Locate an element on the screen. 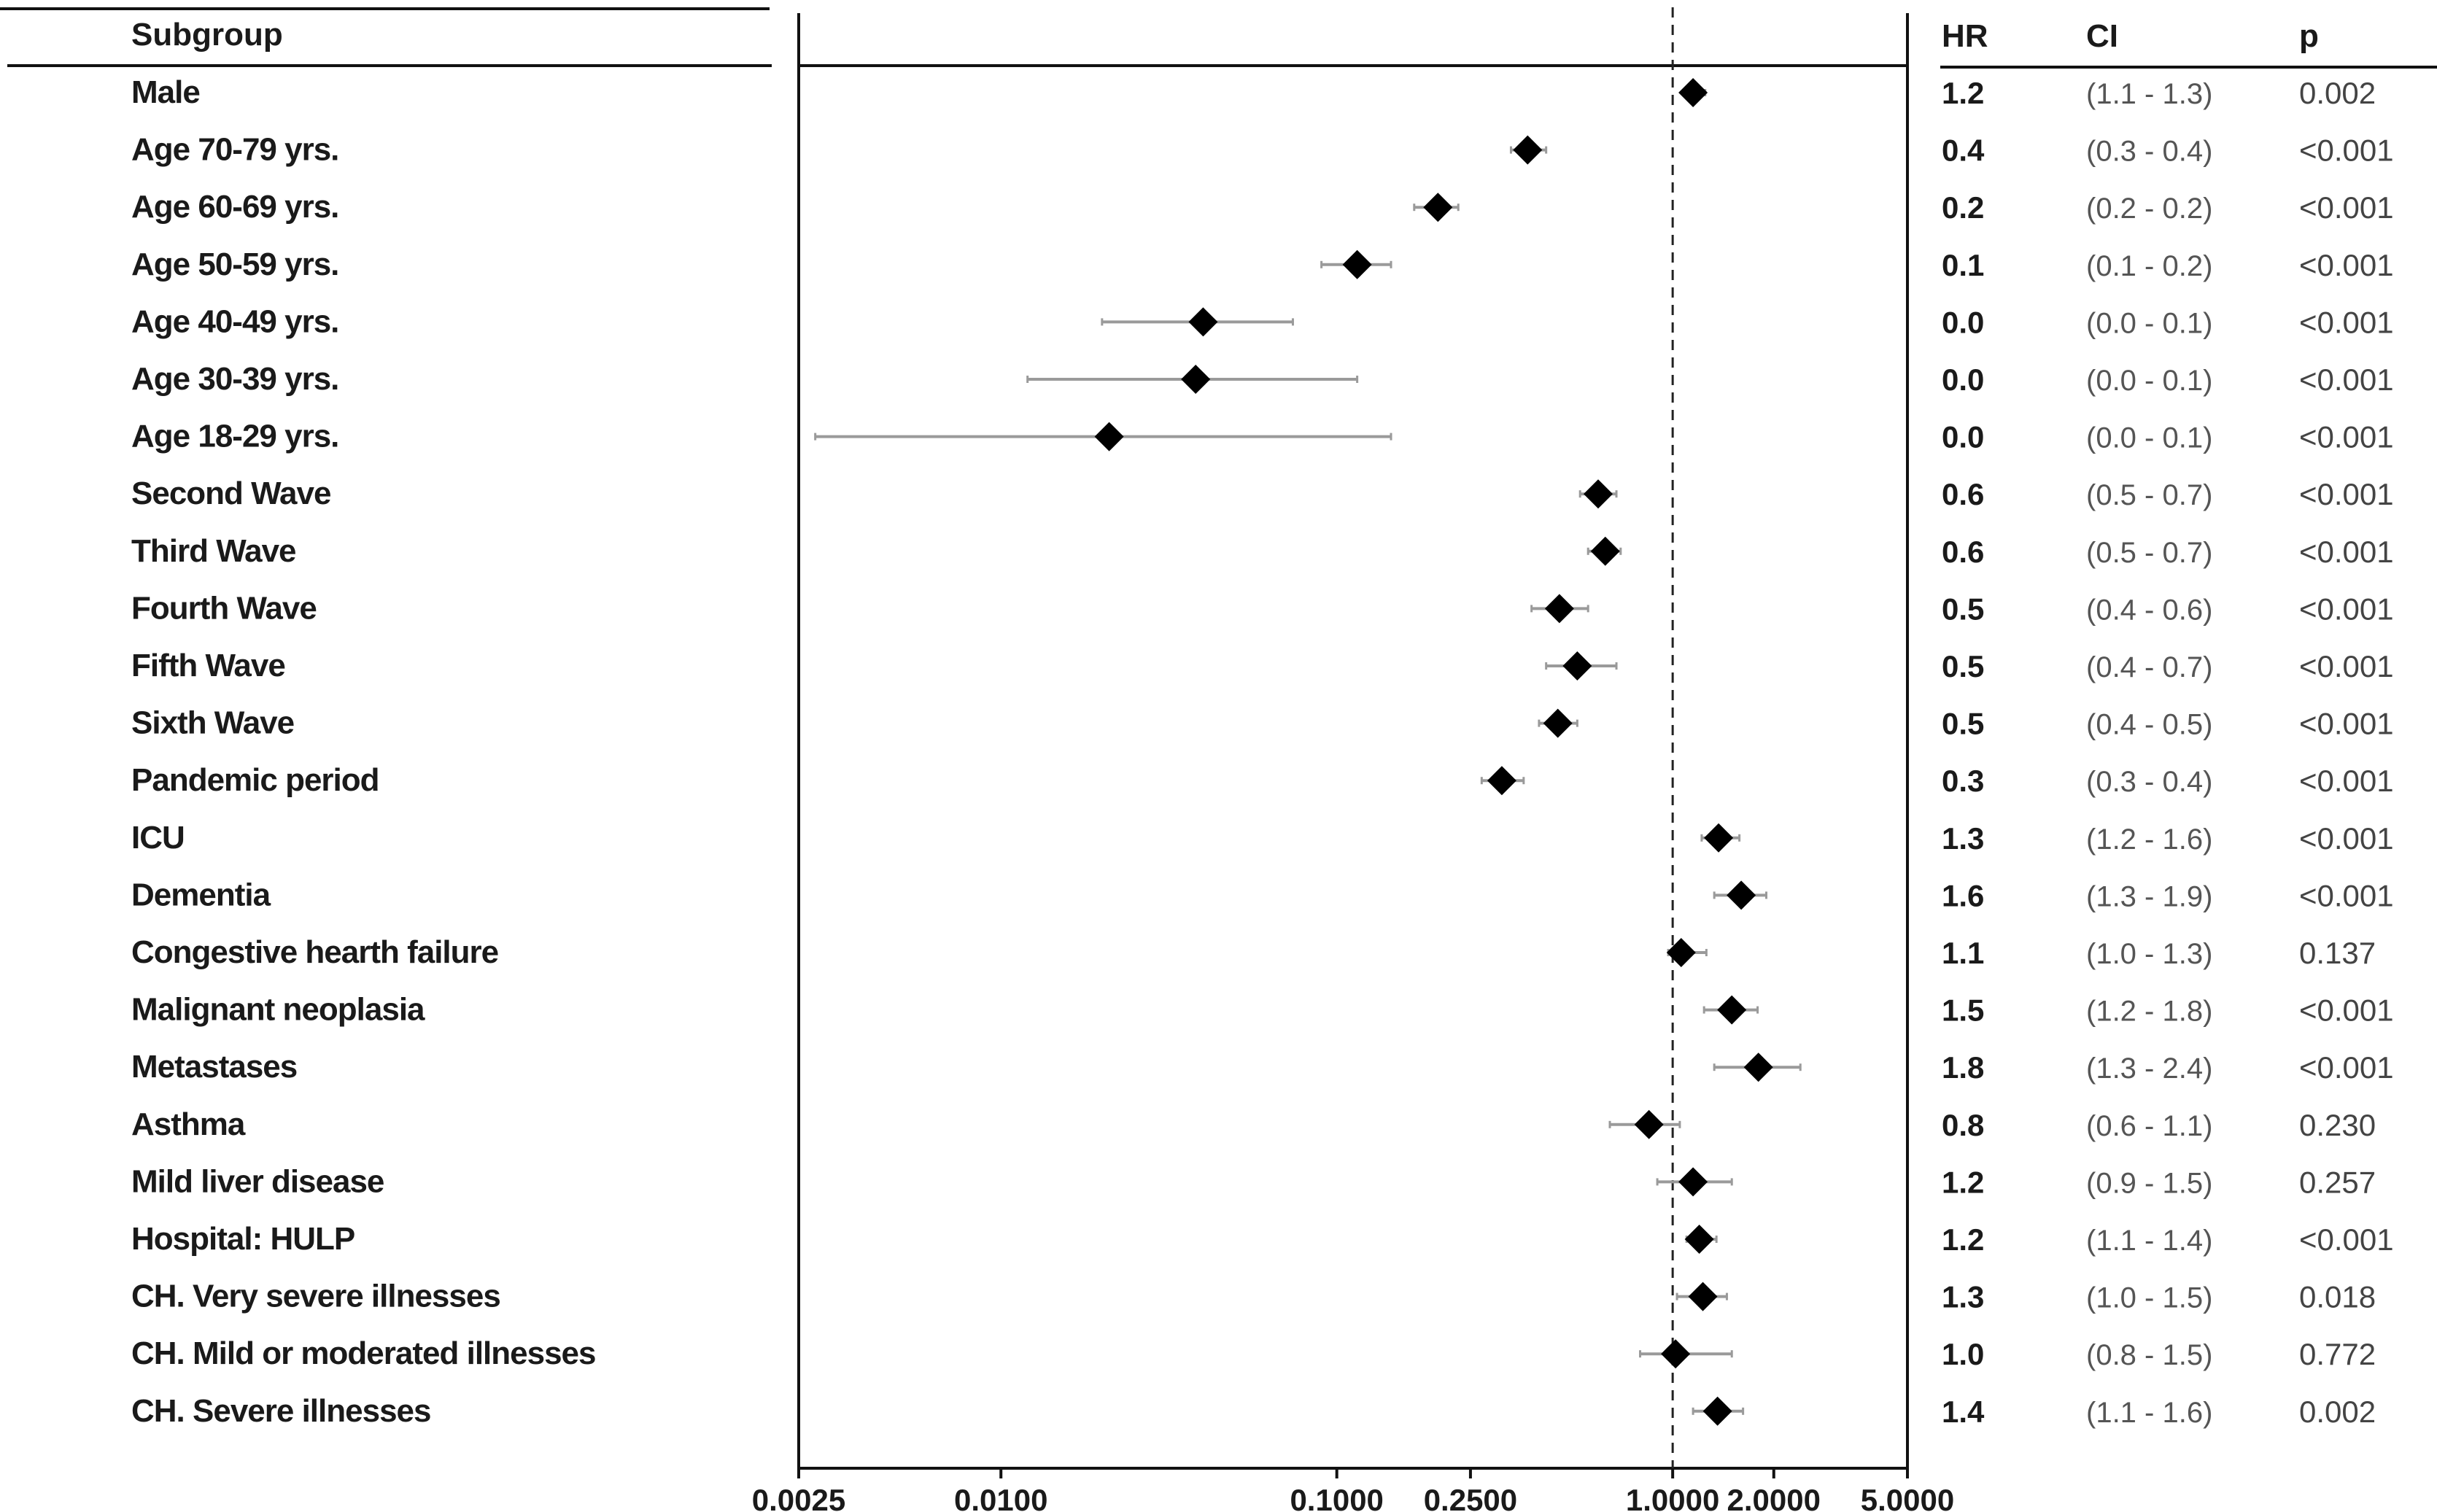 Image resolution: width=2437 pixels, height=1512 pixels. forest-row: Third Wave 0.6 (0.5 - 0.7) <0.001 is located at coordinates (1262, 551).